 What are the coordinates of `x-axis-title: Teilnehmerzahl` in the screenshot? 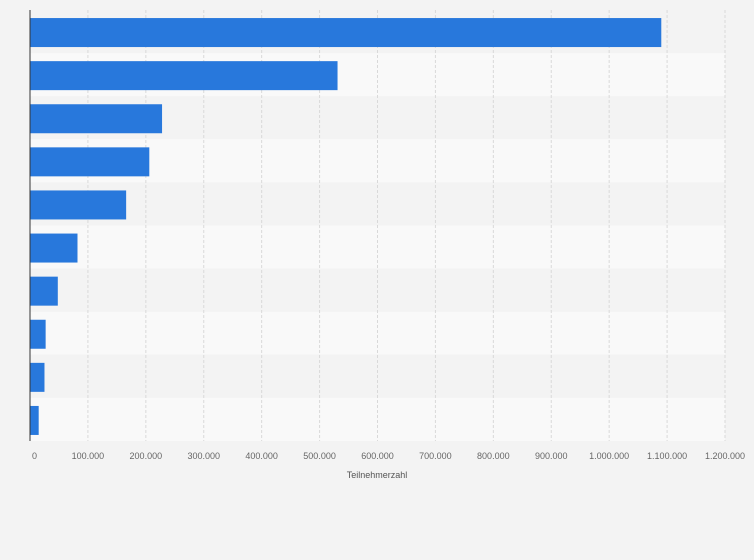 It's located at (377, 475).